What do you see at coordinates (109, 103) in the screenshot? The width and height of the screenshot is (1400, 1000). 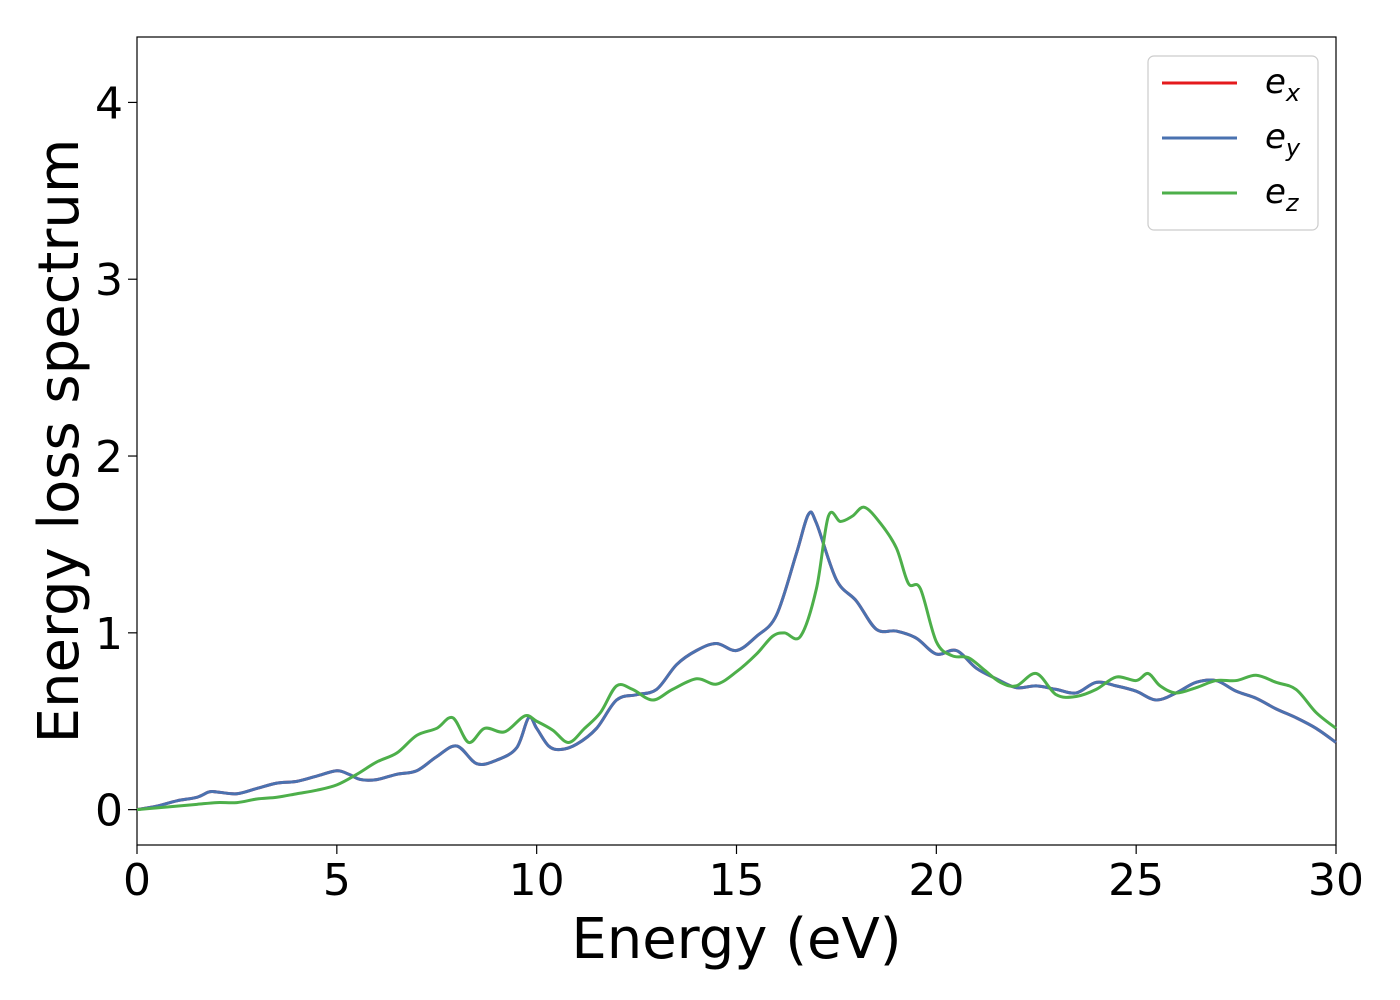 I see `y-tick-label: 4` at bounding box center [109, 103].